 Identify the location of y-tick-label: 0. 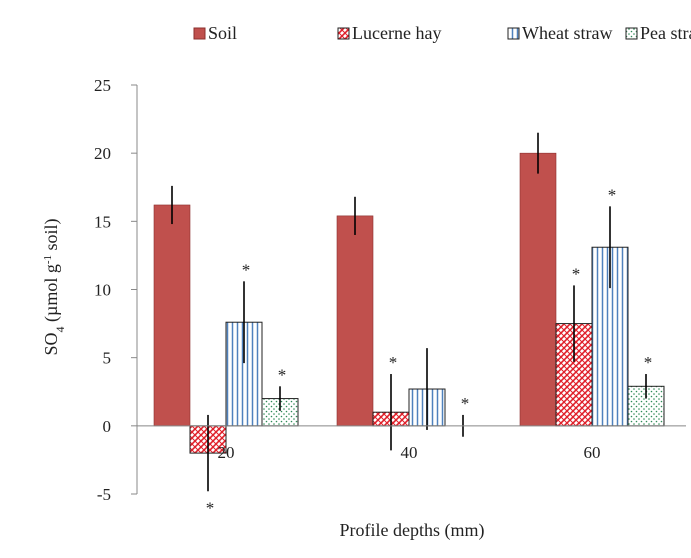
(107, 426).